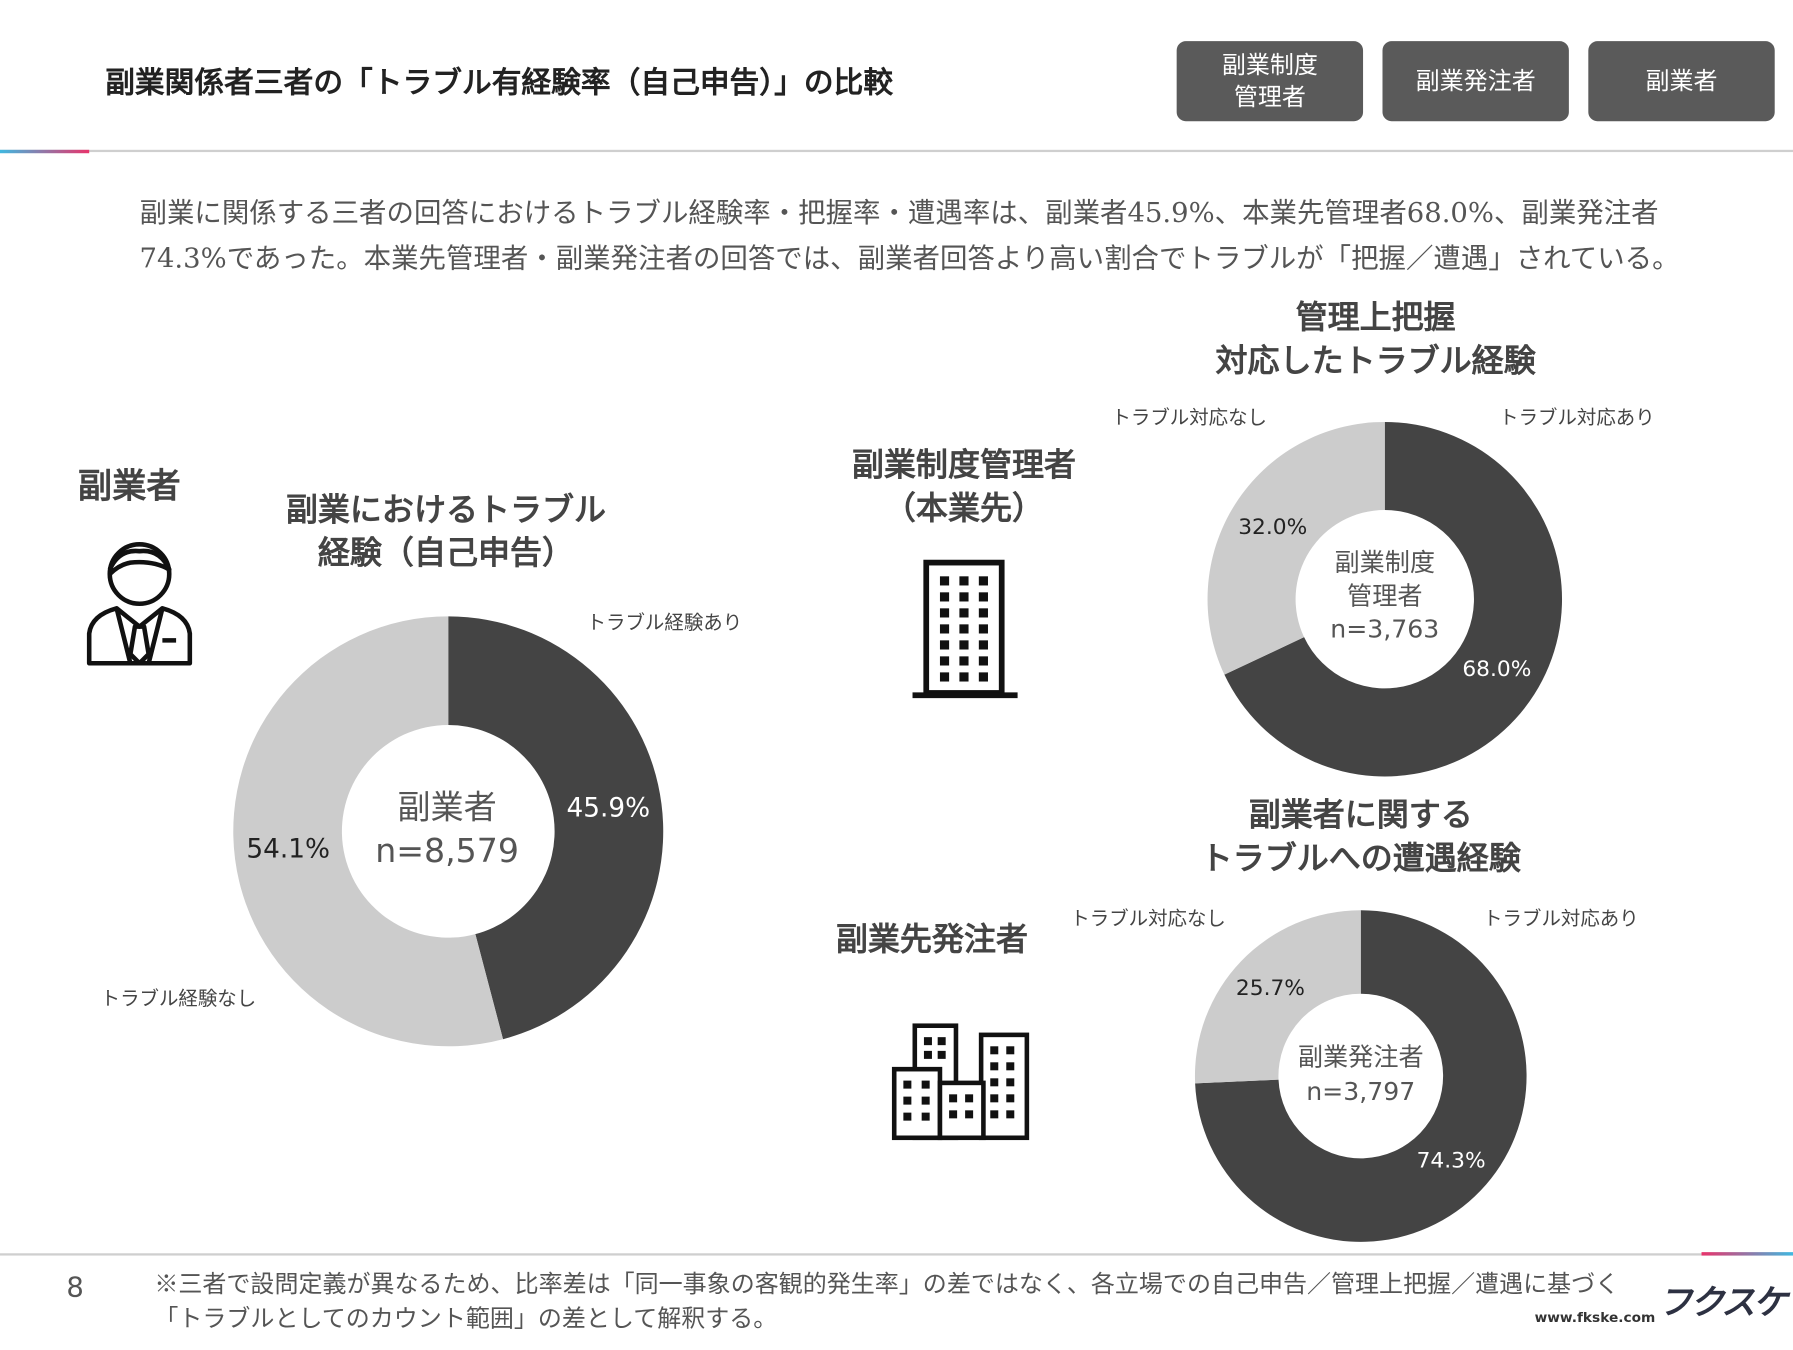 This screenshot has height=1350, width=1793. Describe the element at coordinates (75, 1287) in the screenshot. I see `page-number: 8` at that location.